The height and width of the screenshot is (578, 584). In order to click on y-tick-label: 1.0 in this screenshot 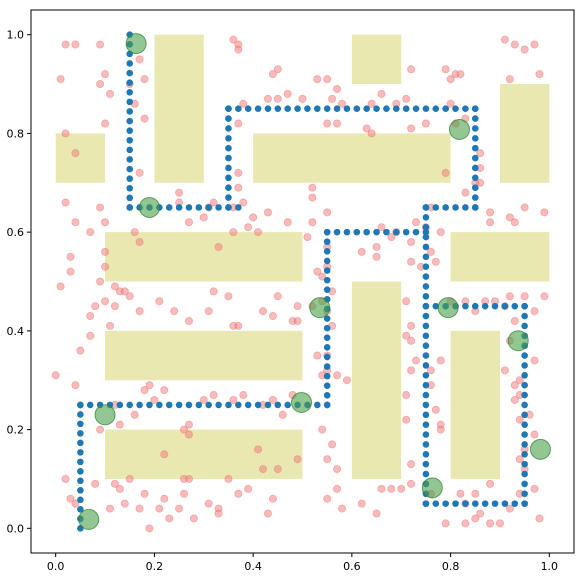, I will do `click(16, 35)`.